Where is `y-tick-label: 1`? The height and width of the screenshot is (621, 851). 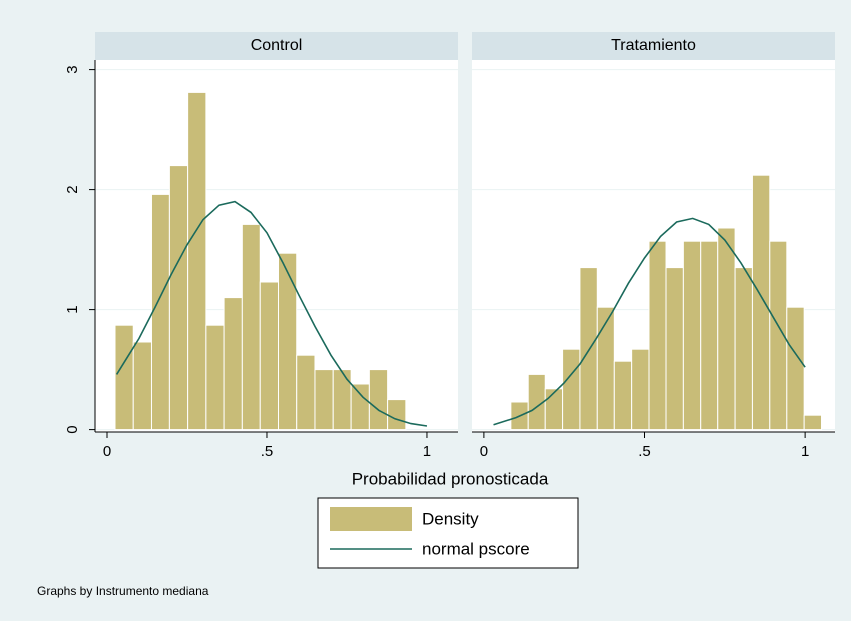 y-tick-label: 1 is located at coordinates (72, 309).